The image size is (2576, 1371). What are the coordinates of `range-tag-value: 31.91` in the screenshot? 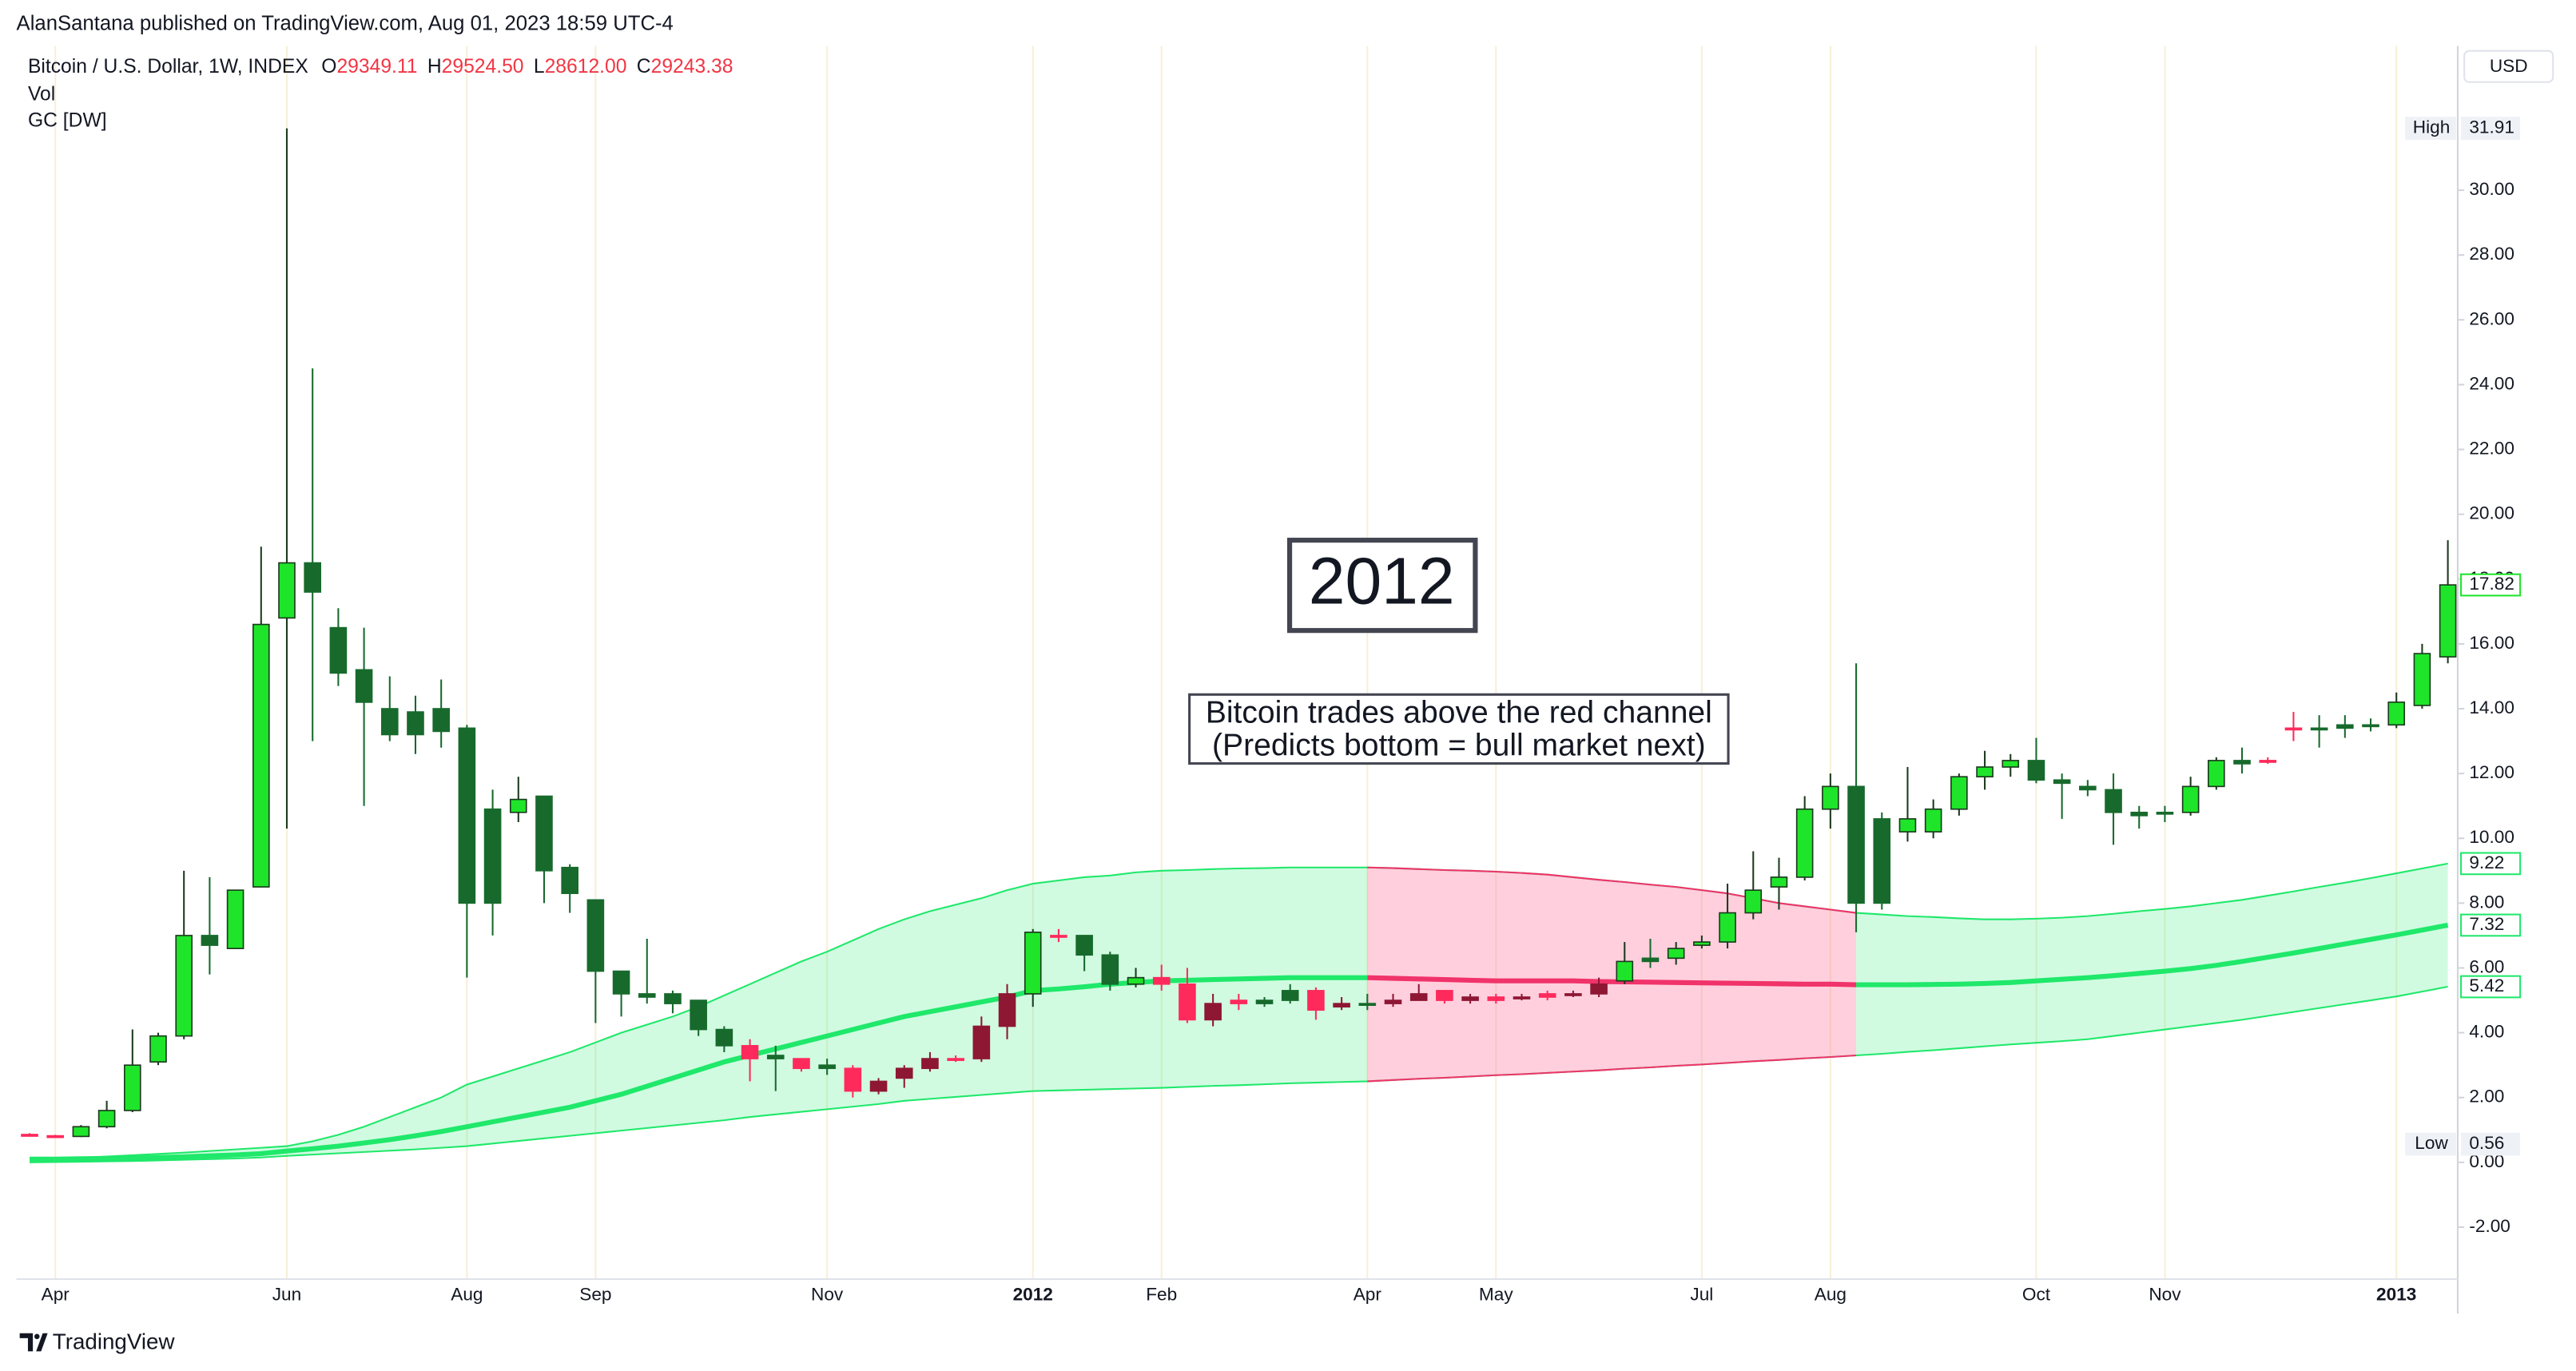 It's located at (2491, 127).